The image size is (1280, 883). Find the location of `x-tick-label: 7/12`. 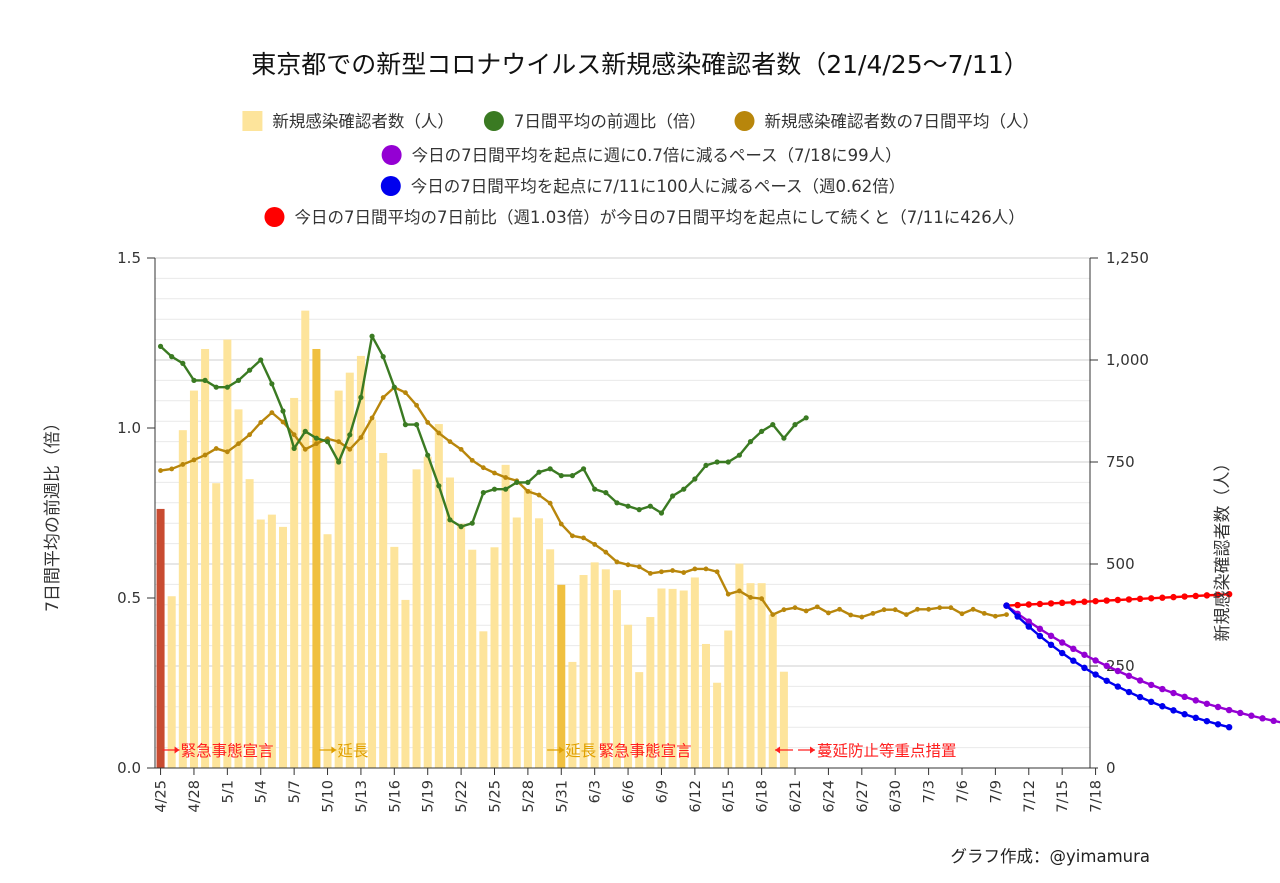

x-tick-label: 7/12 is located at coordinates (1030, 796).